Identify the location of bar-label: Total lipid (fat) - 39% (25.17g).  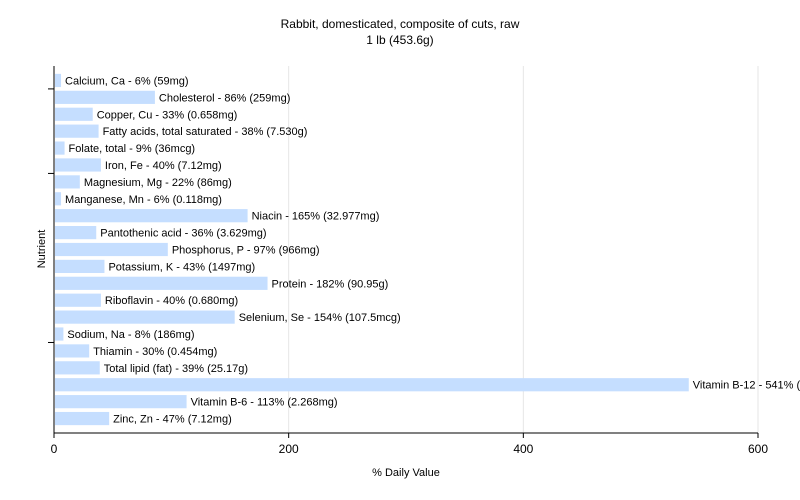
(176, 369).